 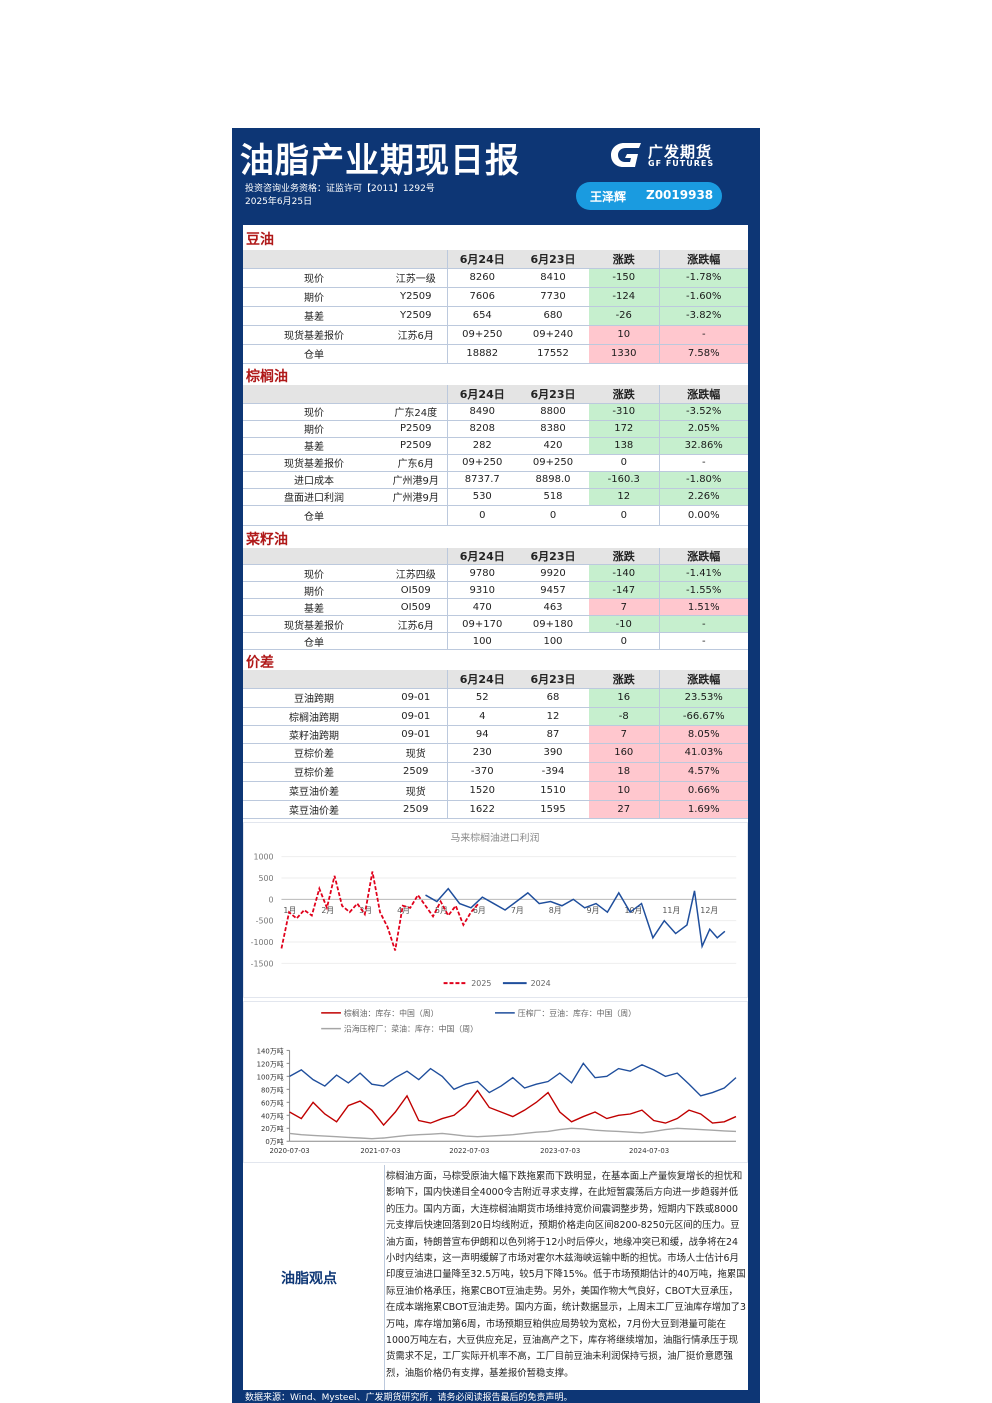 What do you see at coordinates (314, 497) in the screenshot?
I see `table-cell: 盘面进口利润` at bounding box center [314, 497].